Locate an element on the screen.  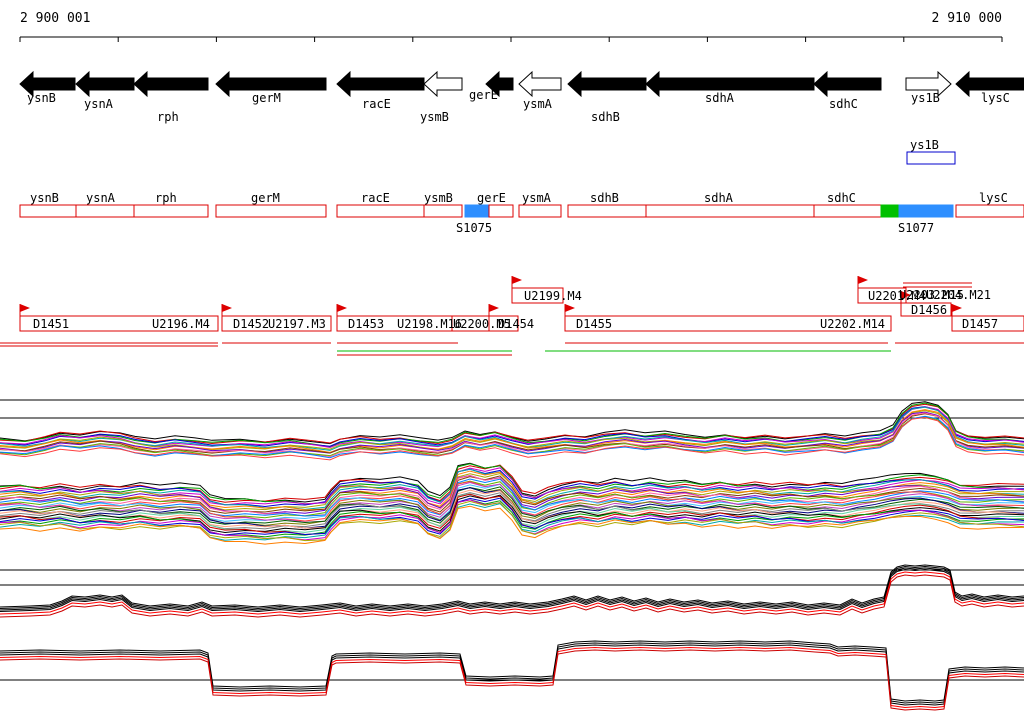
segment-label-S1077: S1077 is located at coordinates (916, 228).